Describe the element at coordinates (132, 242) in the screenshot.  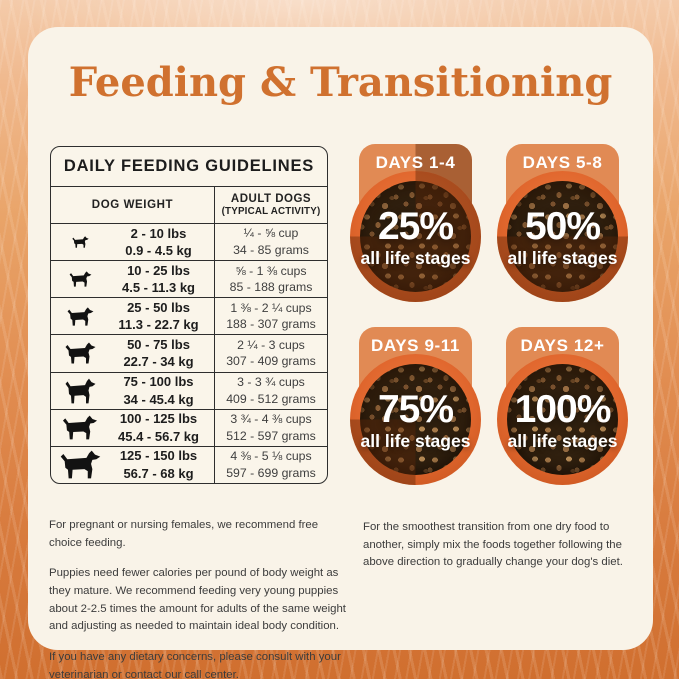
I see `weight-cell: 2 - 10 lbs 0.9 - 4.5 kg` at that location.